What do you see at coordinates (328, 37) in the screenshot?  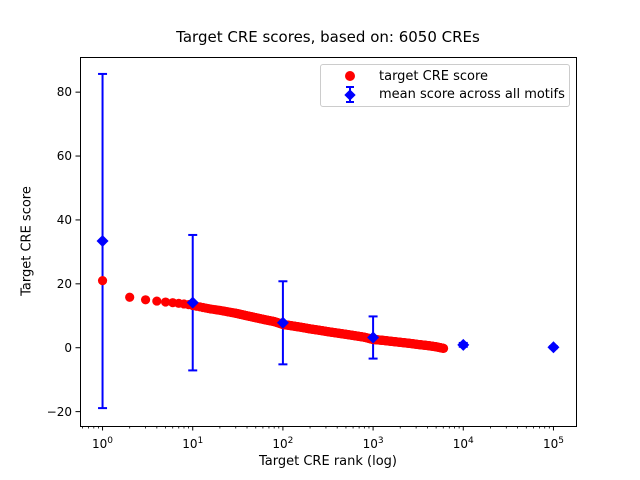 I see `chart-title: Target CRE scores, based on: 6050 CREs` at bounding box center [328, 37].